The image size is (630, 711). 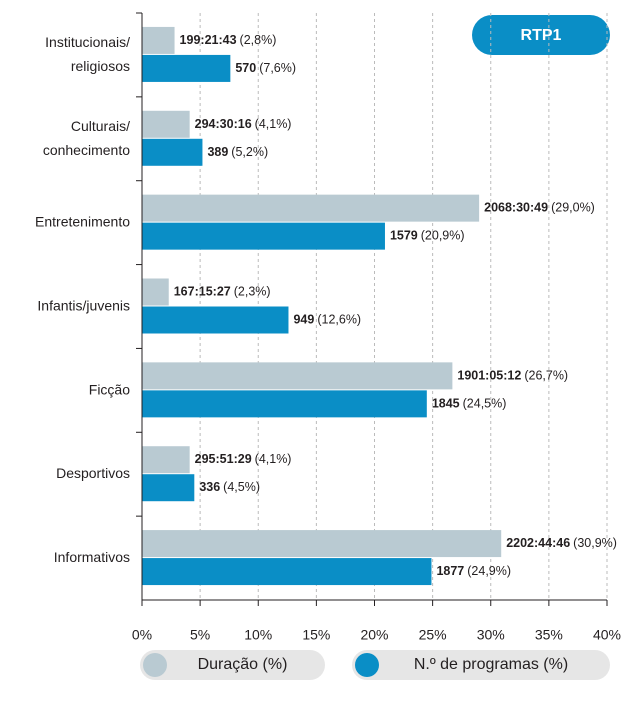 I want to click on x-tick-label: 25%, so click(x=433, y=635).